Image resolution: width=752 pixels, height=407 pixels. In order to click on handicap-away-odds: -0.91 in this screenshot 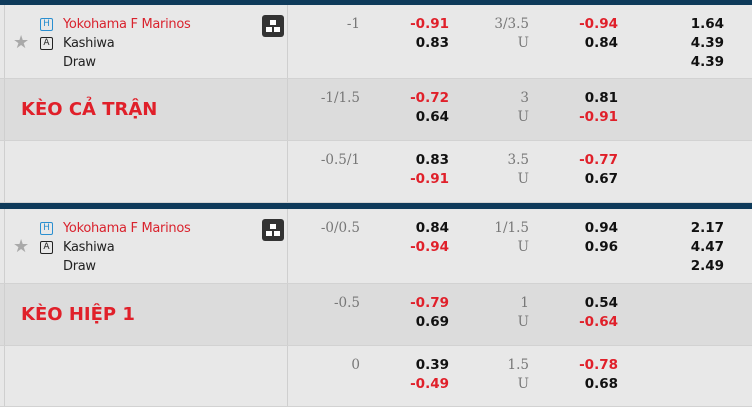, I will do `click(429, 179)`.